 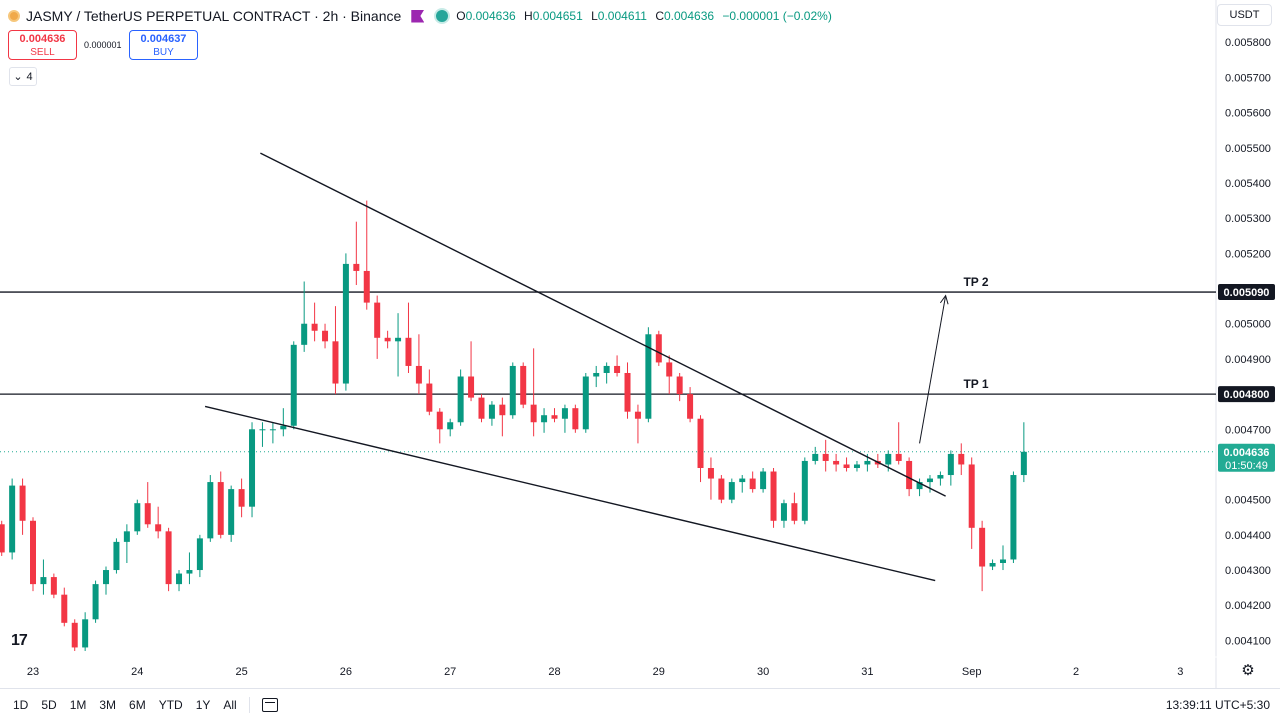 I want to click on y-tick-label: 0.005600, so click(x=1248, y=114).